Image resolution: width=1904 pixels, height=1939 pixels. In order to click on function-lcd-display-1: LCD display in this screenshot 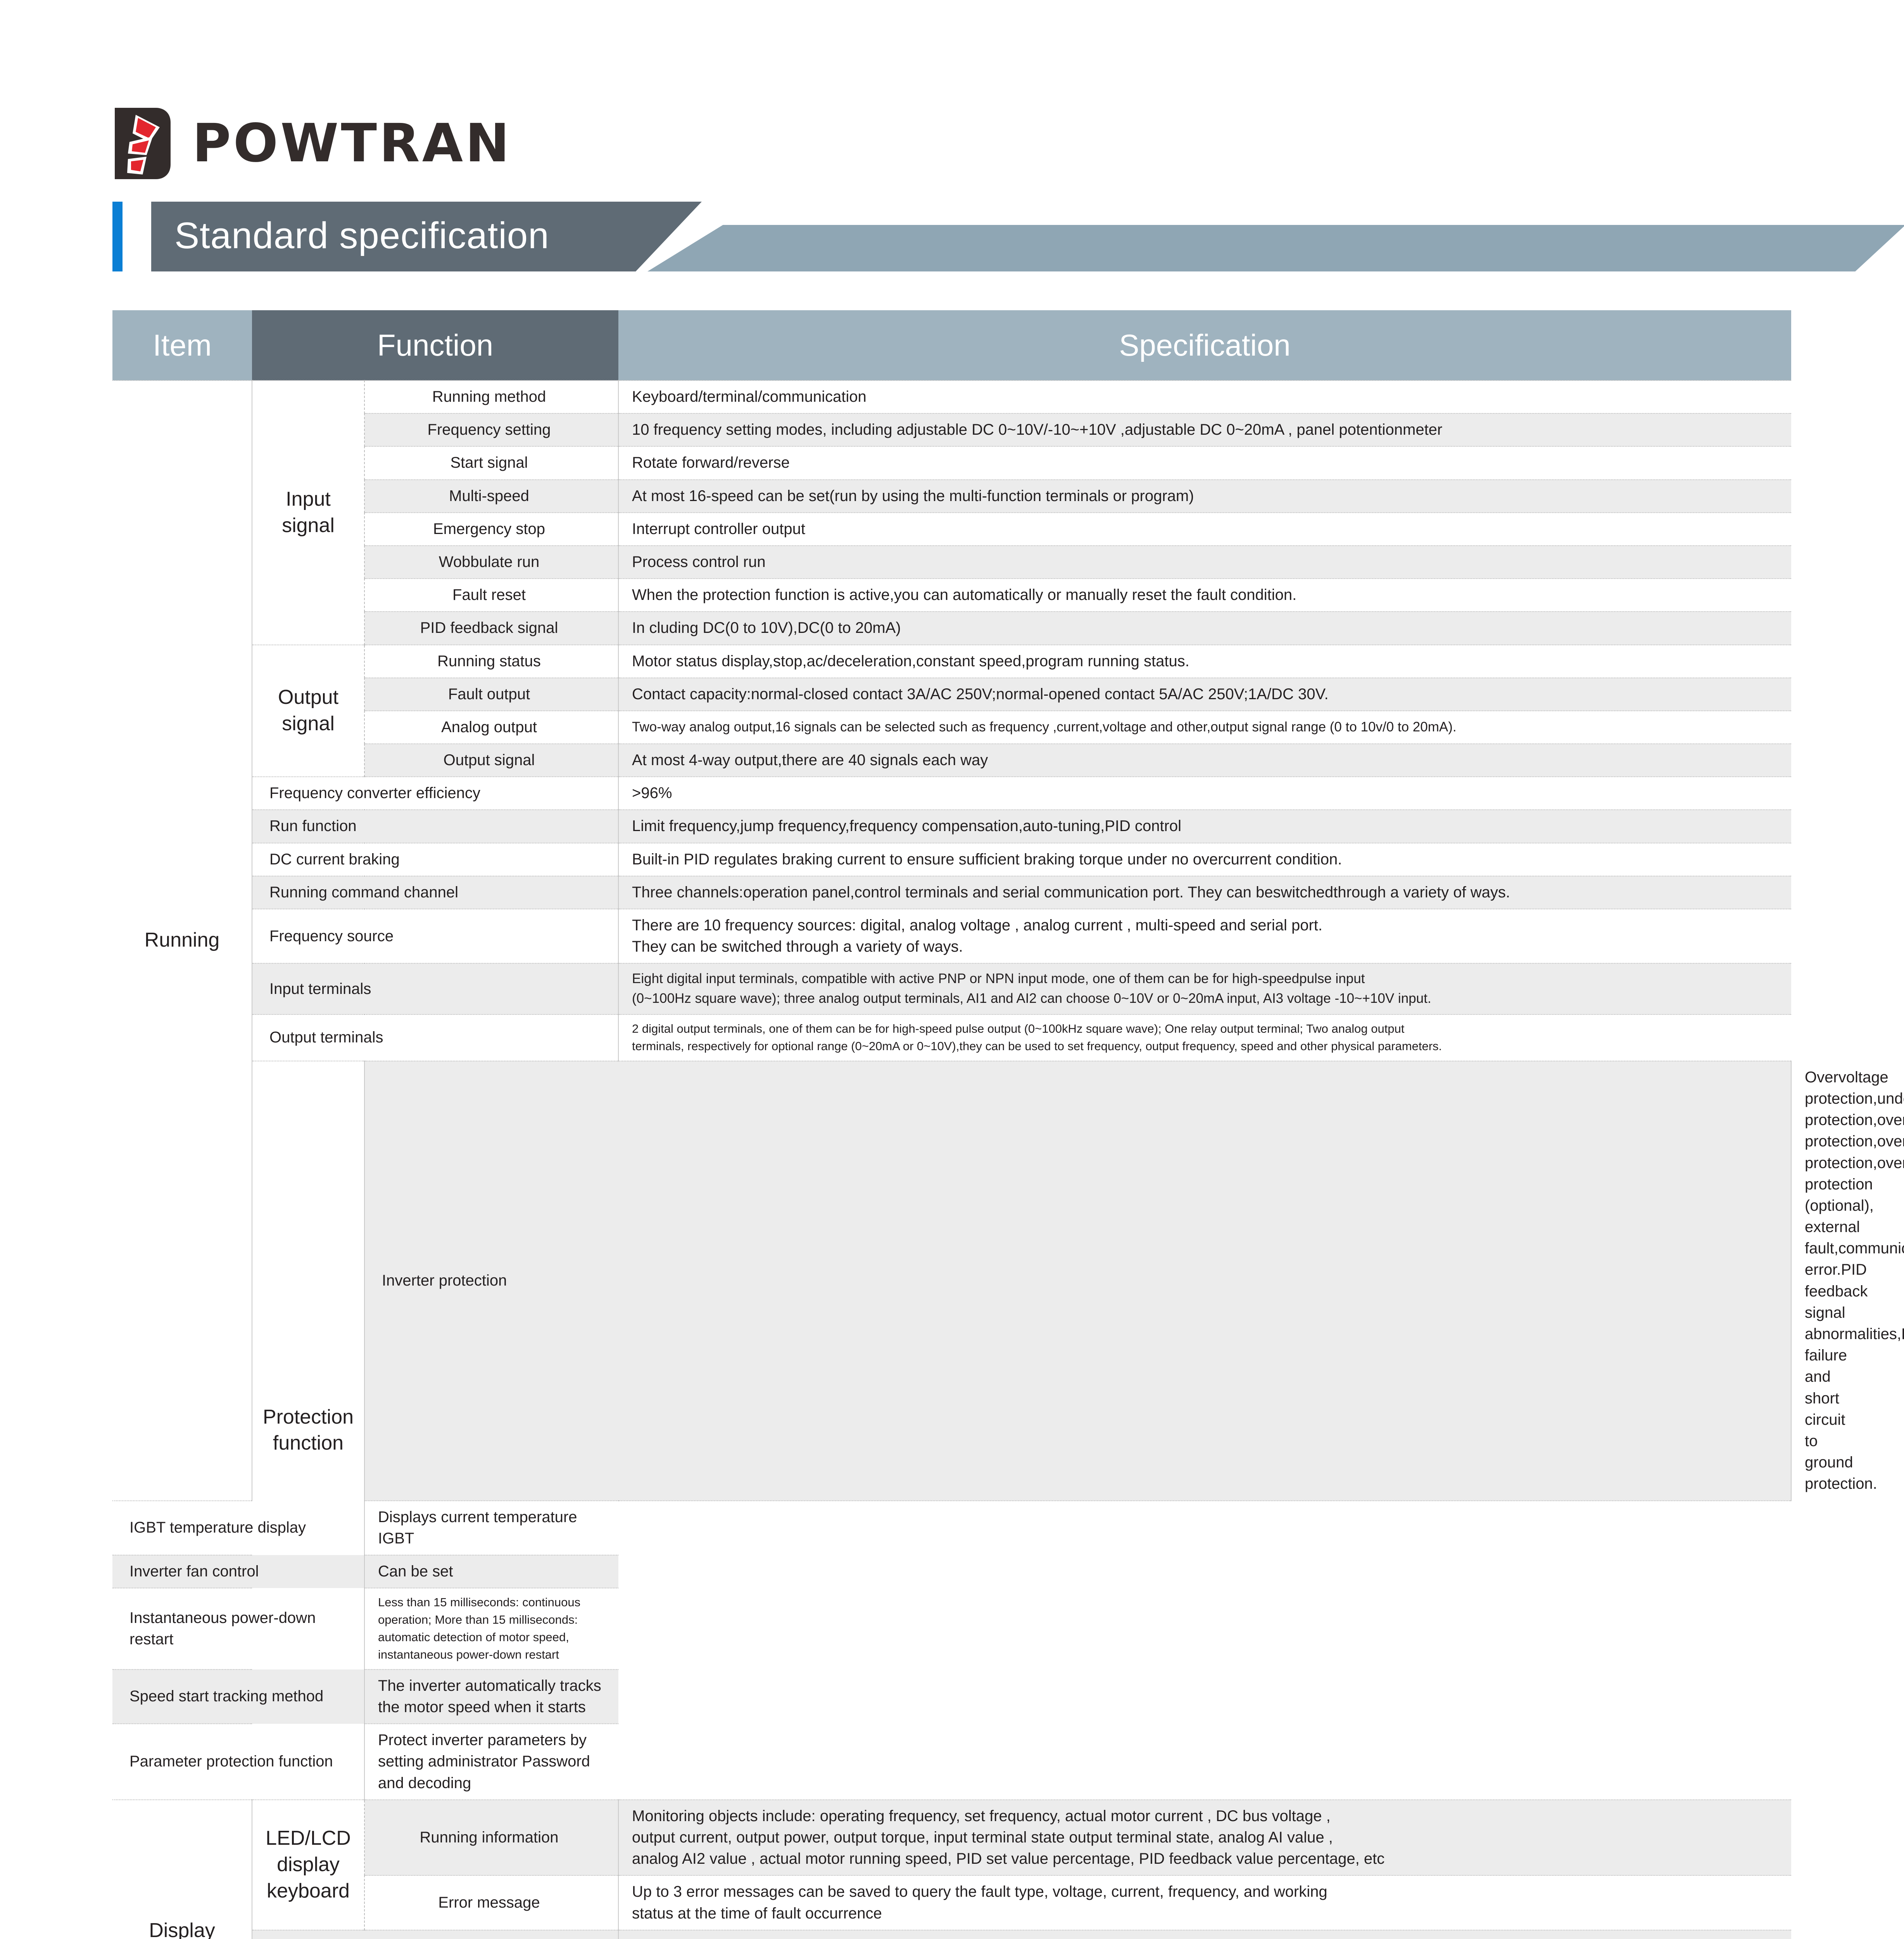, I will do `click(435, 1934)`.